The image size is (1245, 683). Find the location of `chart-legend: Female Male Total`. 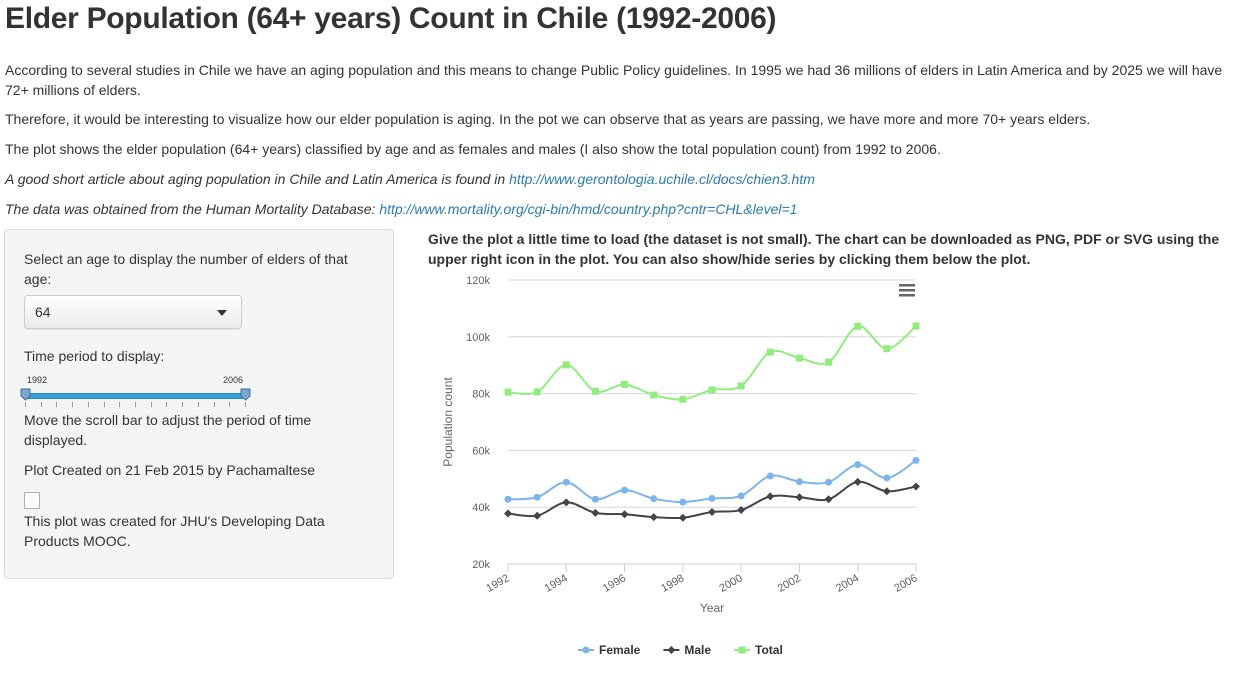

chart-legend: Female Male Total is located at coordinates (680, 650).